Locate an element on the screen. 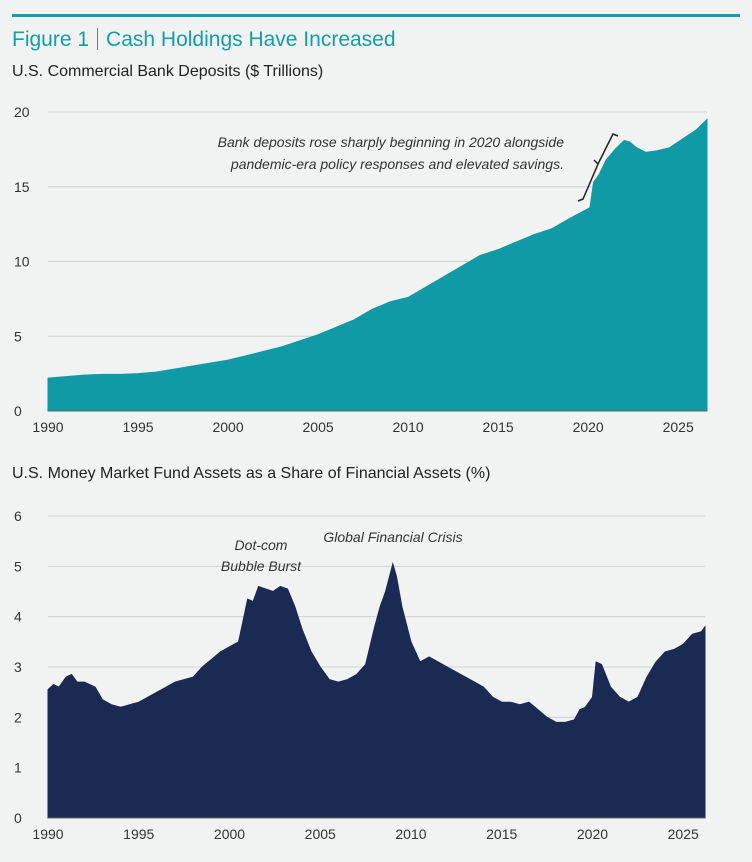 The height and width of the screenshot is (862, 752). mmf-xtick-label: 2010 is located at coordinates (410, 834).